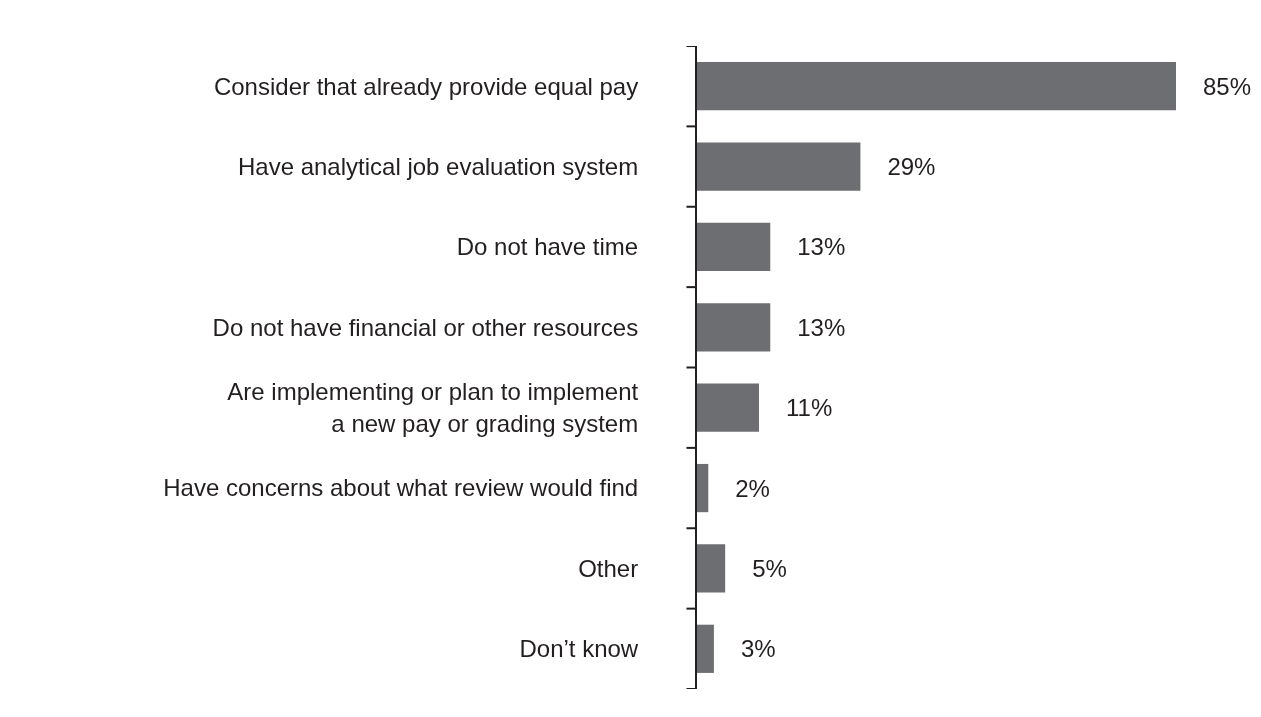 The image size is (1261, 717). Describe the element at coordinates (401, 488) in the screenshot. I see `y-tick-label: Have concerns about what review would find` at that location.